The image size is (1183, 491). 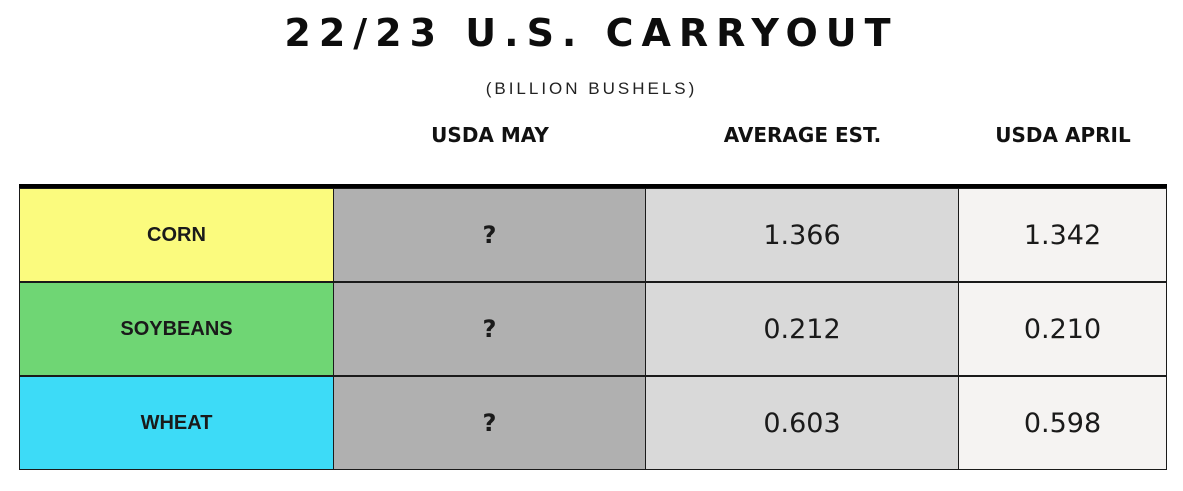 I want to click on column-header-usda-april: USDA APRIL, so click(x=1063, y=135).